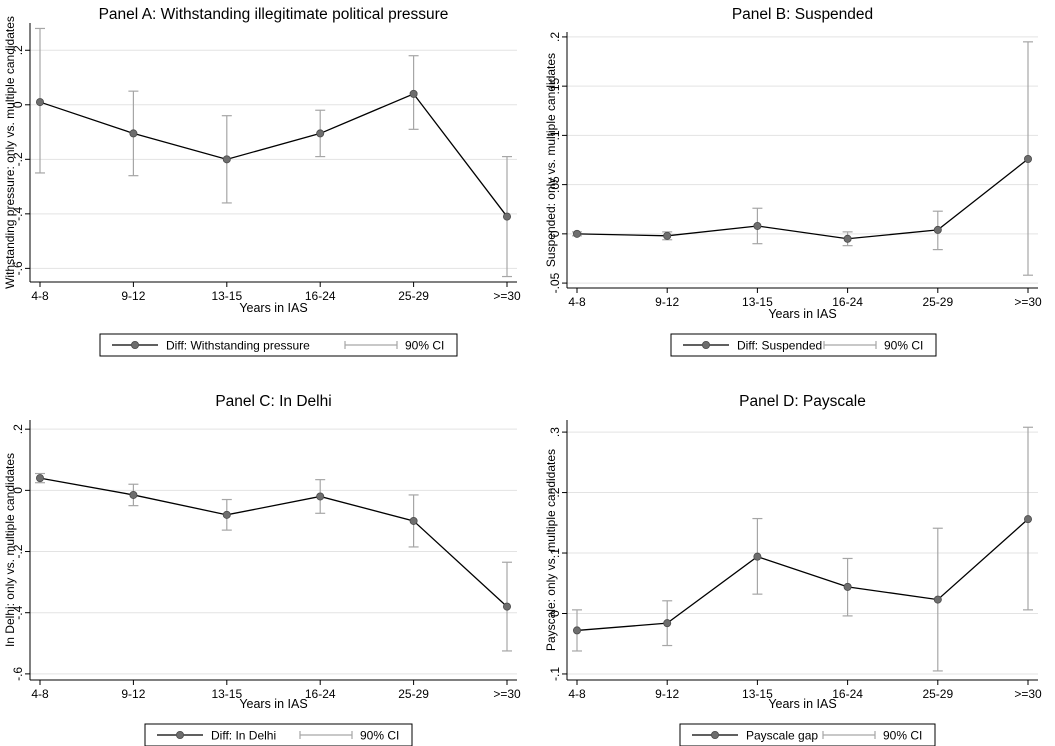 The height and width of the screenshot is (746, 1055). I want to click on y-axis-title: Suspended: only vs. multiple candidates, so click(551, 160).